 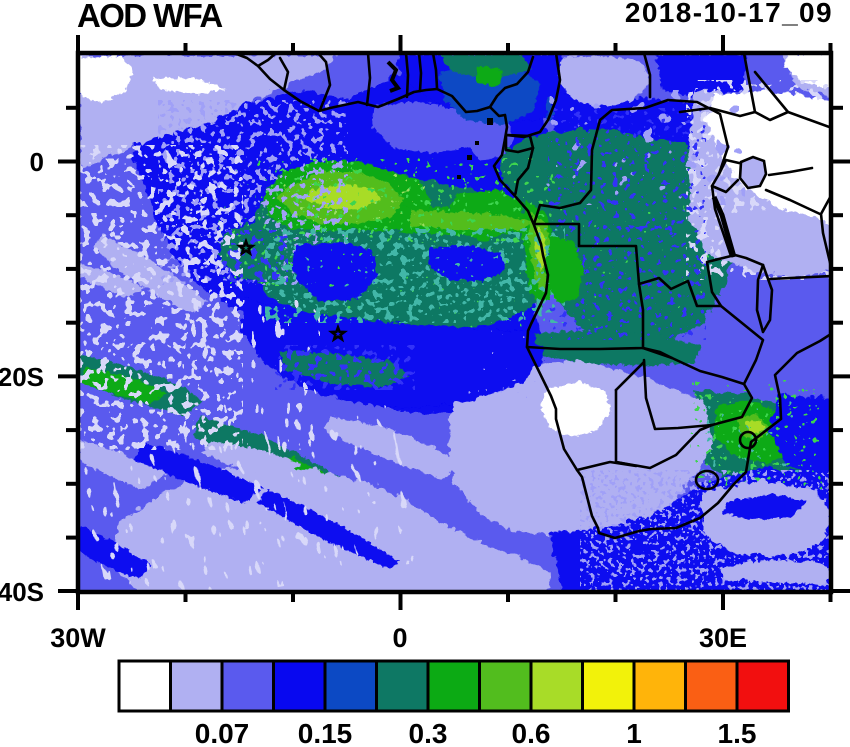 I want to click on svg-text: 2018-10-17_09, so click(x=729, y=14).